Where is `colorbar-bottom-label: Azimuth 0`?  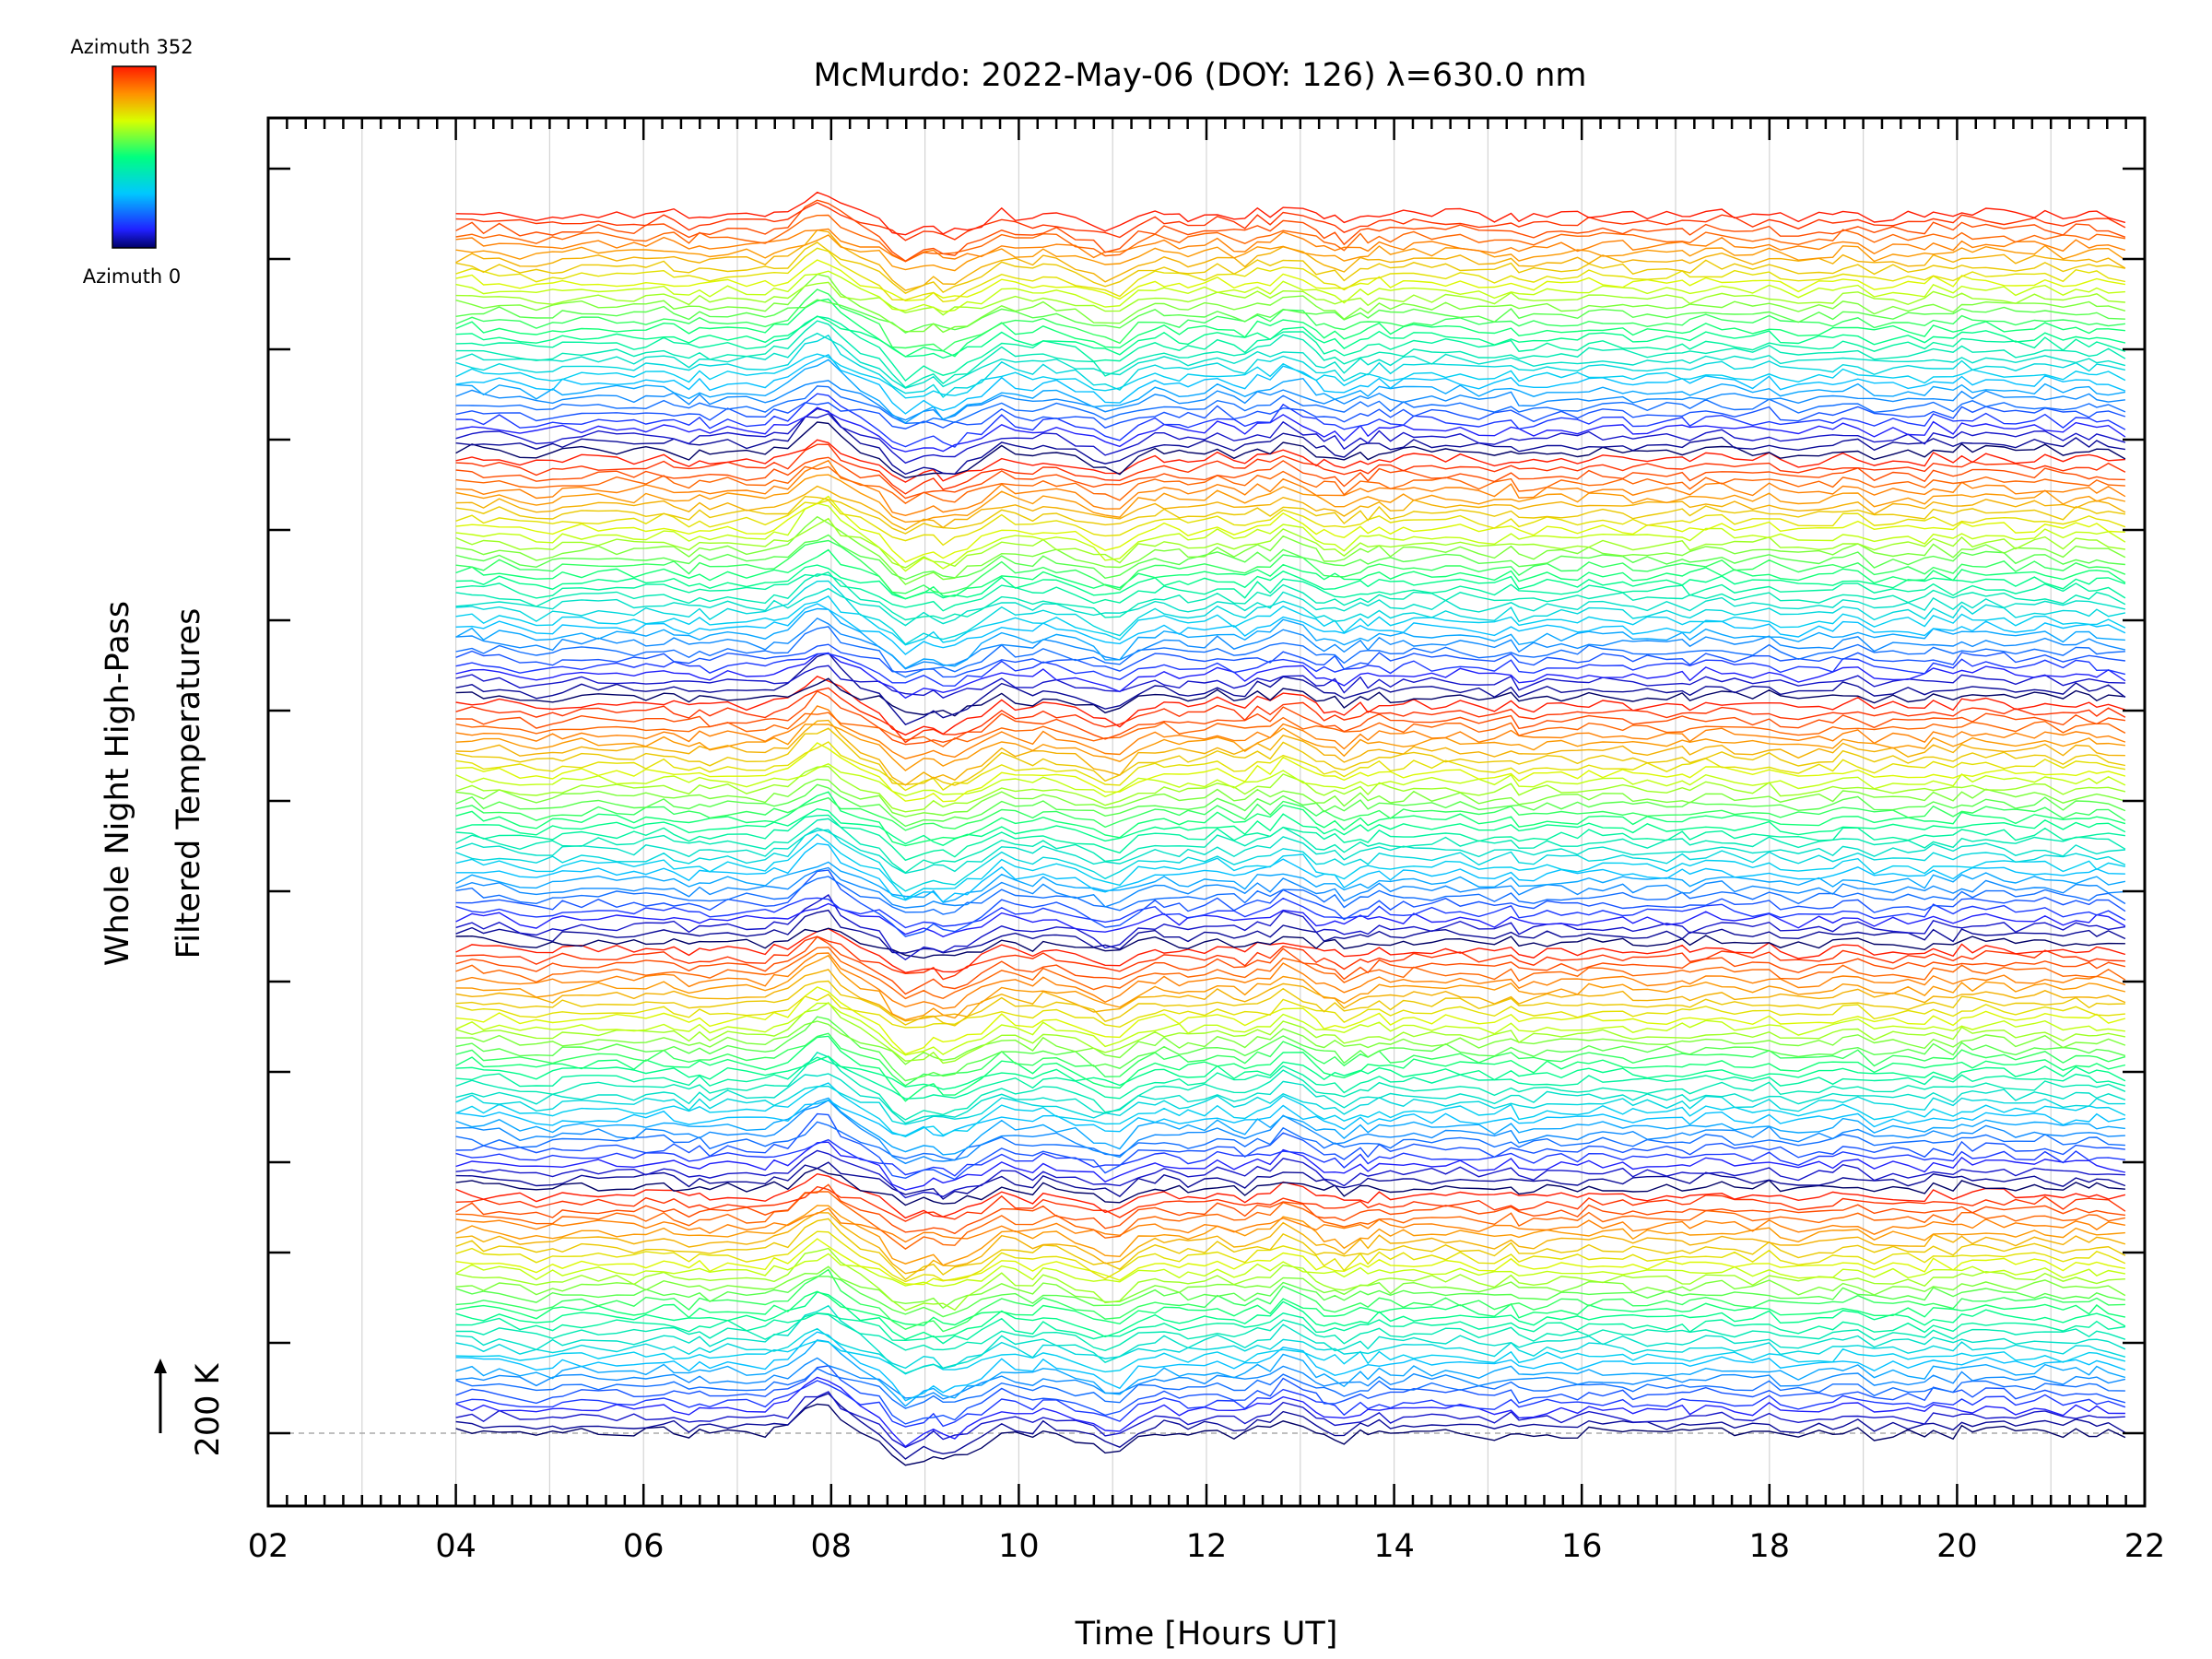
colorbar-bottom-label: Azimuth 0 is located at coordinates (132, 276).